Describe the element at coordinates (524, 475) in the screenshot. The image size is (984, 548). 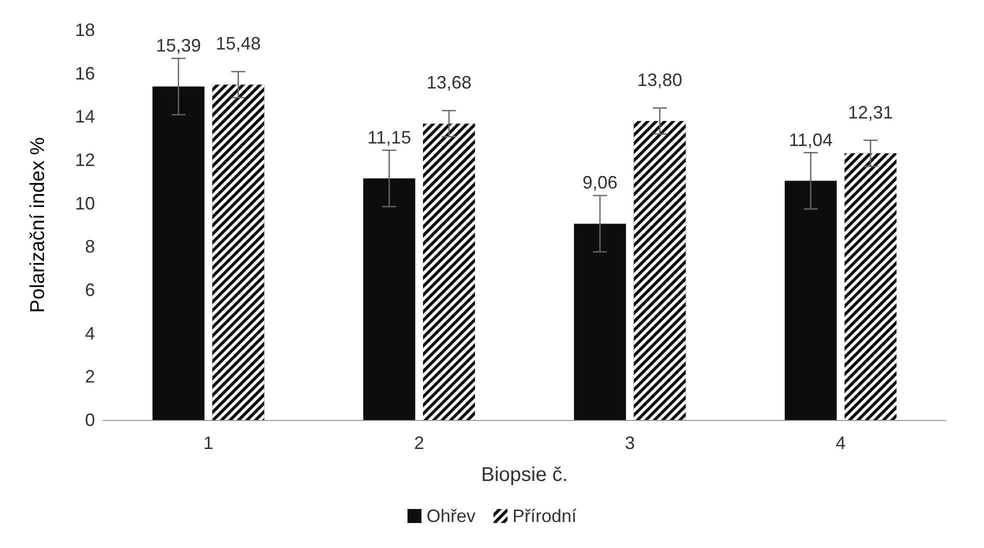
I see `x-axis-title: Biopsie č.` at that location.